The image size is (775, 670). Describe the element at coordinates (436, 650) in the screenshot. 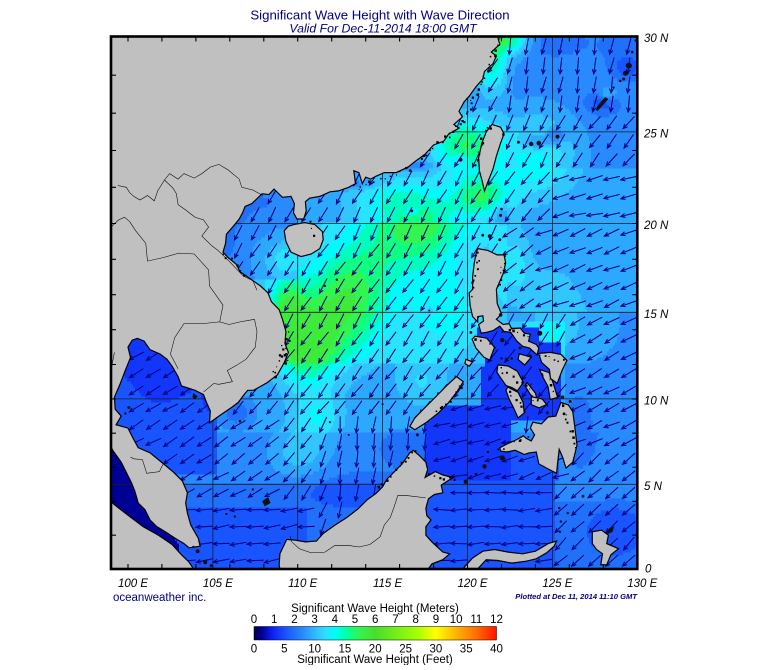

I see `svg-text: 30` at that location.